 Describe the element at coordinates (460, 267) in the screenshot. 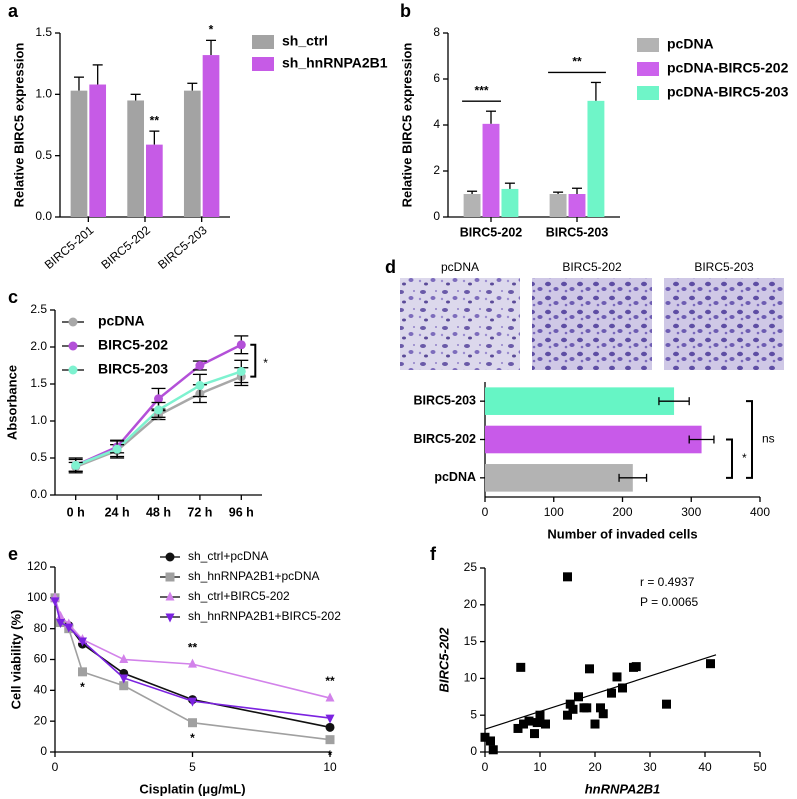

I see `image-label: pcDNA` at that location.